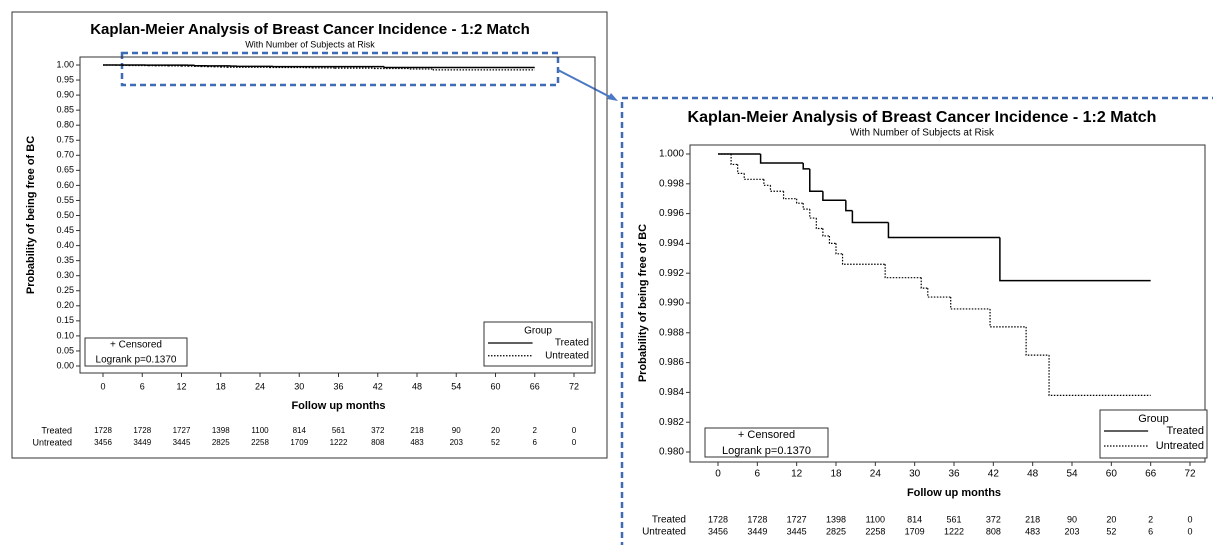 The image size is (1213, 545). Describe the element at coordinates (671, 422) in the screenshot. I see `y-tick-label: 0.982` at that location.